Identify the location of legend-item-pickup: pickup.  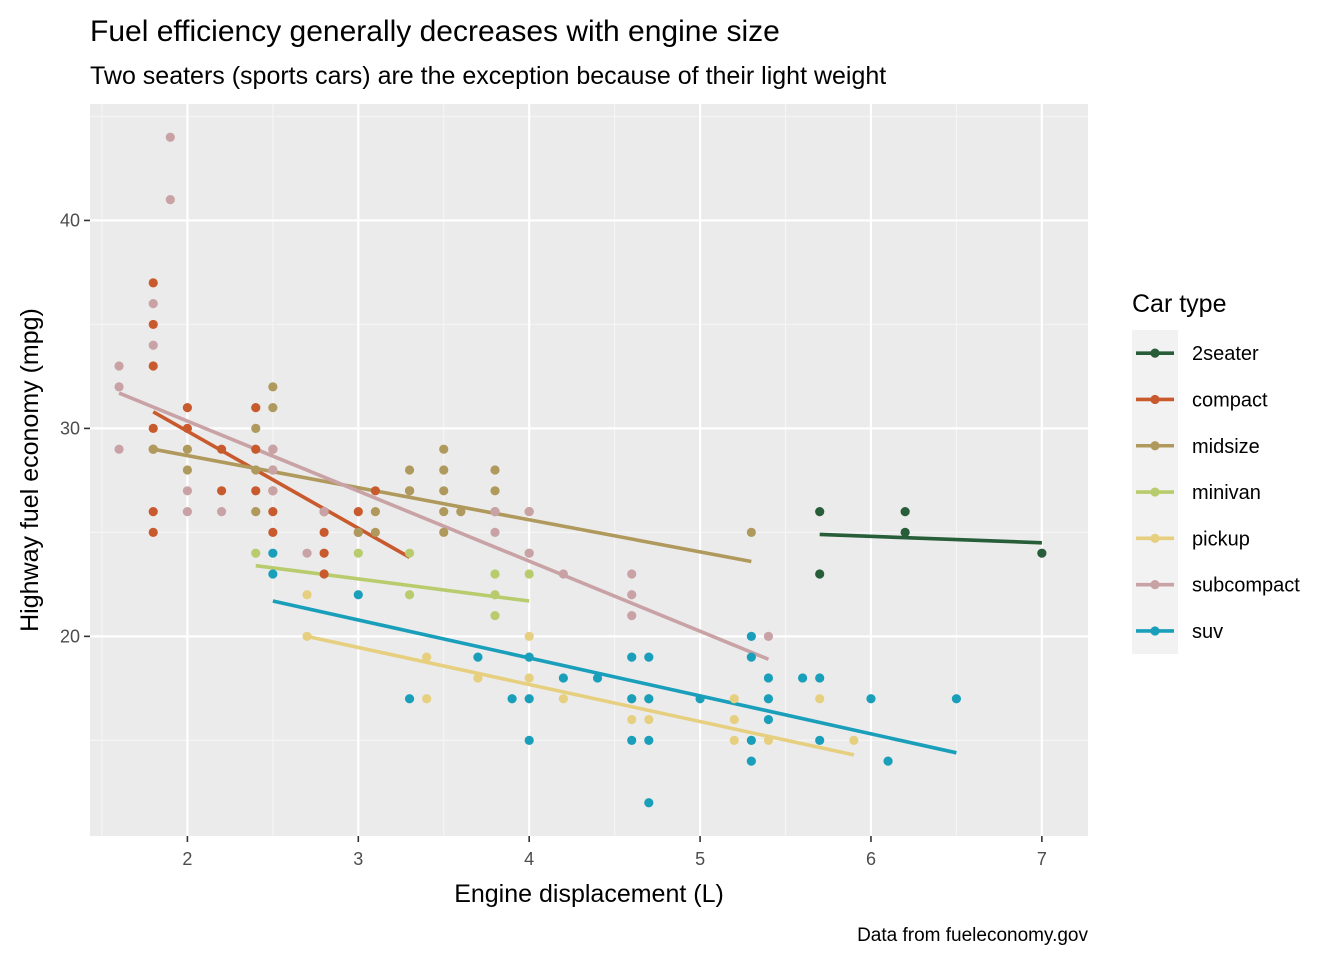
(1193, 539).